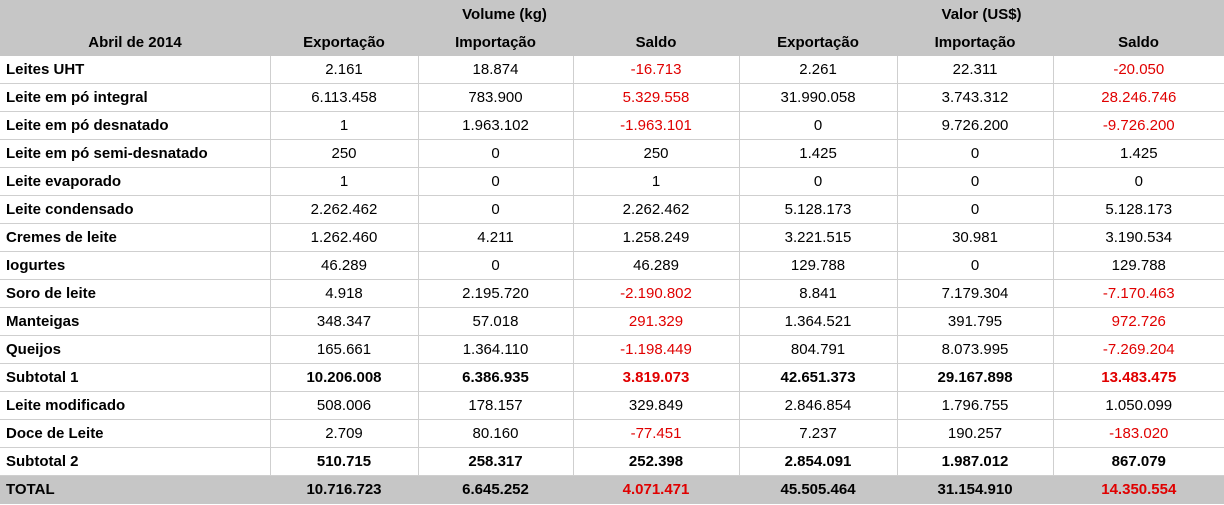  I want to click on table-cell: 2.846.854, so click(818, 405).